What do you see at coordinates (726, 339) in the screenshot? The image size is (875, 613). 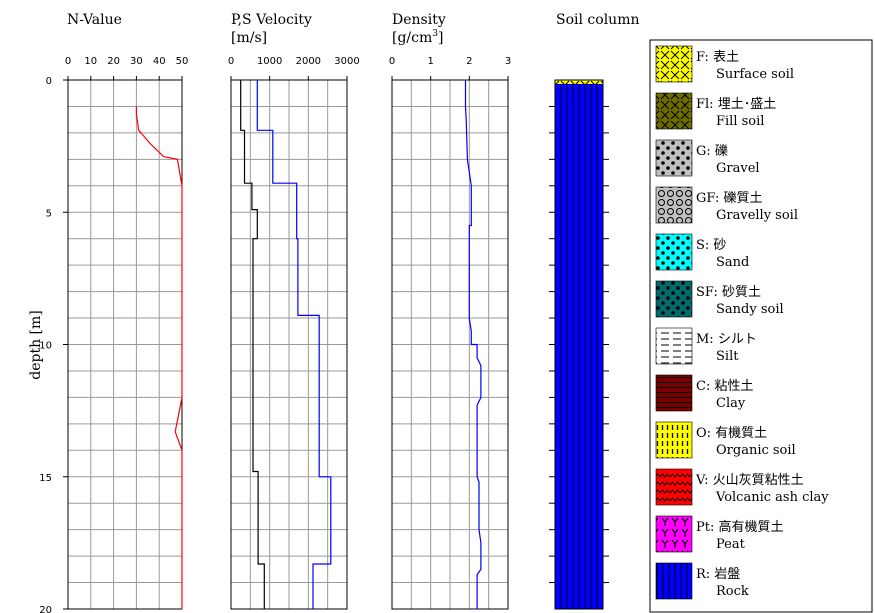 I see `legend-label-M: M: シルト` at bounding box center [726, 339].